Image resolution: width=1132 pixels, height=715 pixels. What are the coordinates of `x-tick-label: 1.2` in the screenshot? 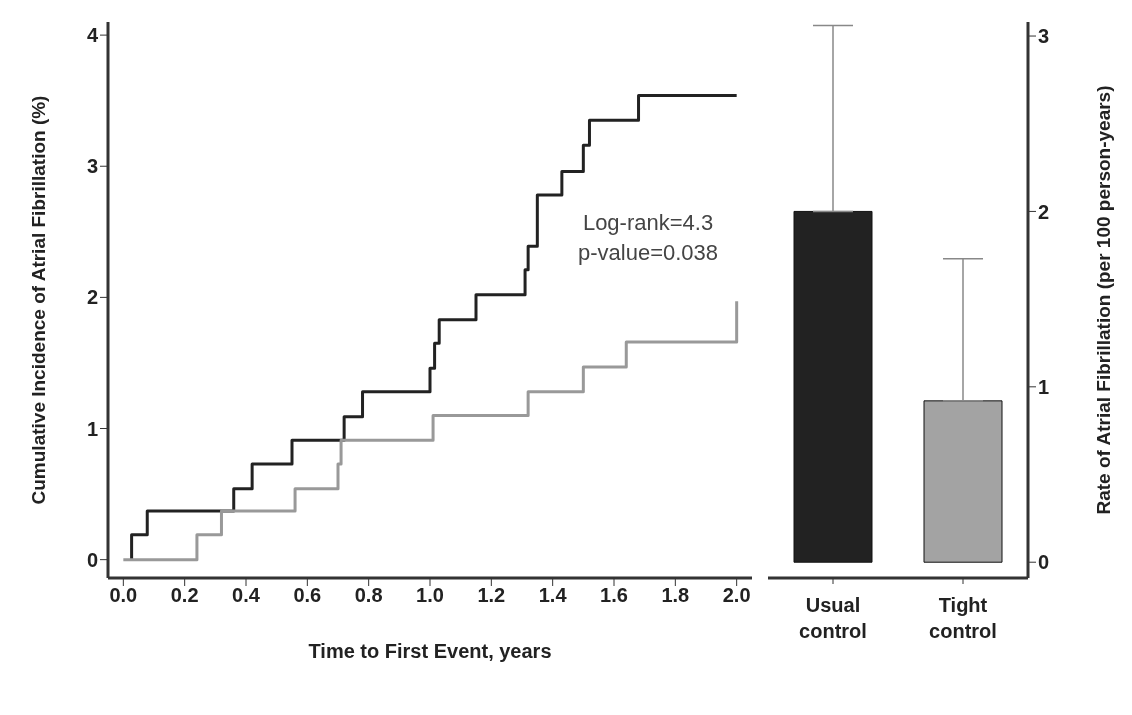 It's located at (491, 595).